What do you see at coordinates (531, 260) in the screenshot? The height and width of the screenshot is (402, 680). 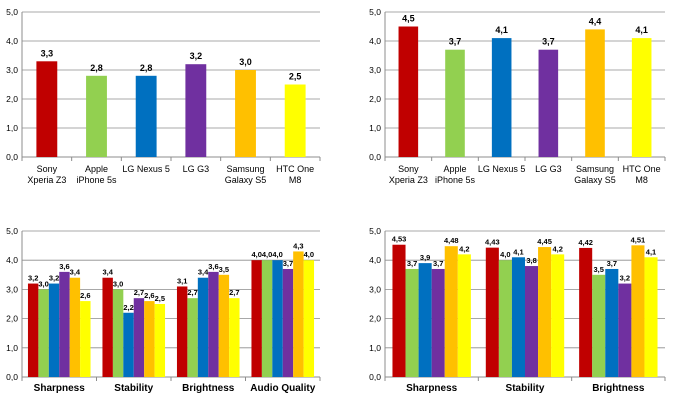 I see `data-label: 3,8` at bounding box center [531, 260].